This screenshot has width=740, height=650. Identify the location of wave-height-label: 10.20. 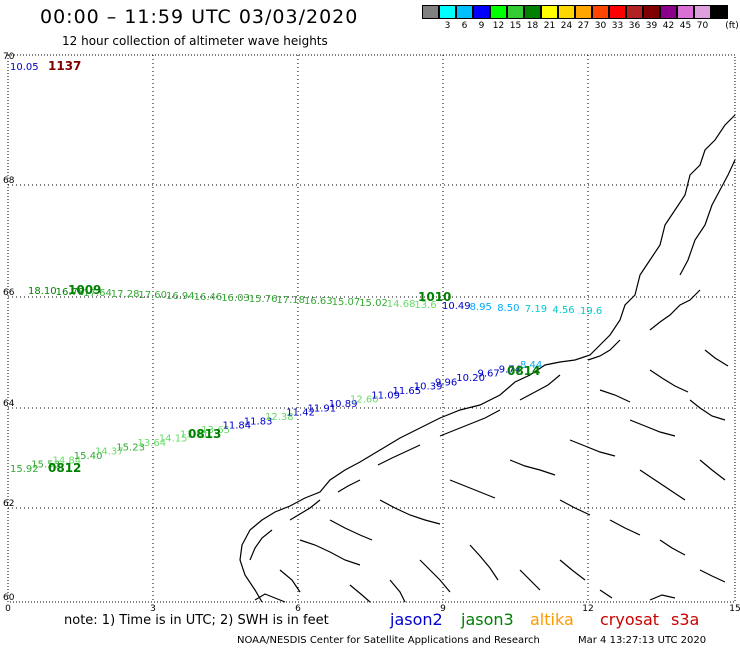
(470, 378).